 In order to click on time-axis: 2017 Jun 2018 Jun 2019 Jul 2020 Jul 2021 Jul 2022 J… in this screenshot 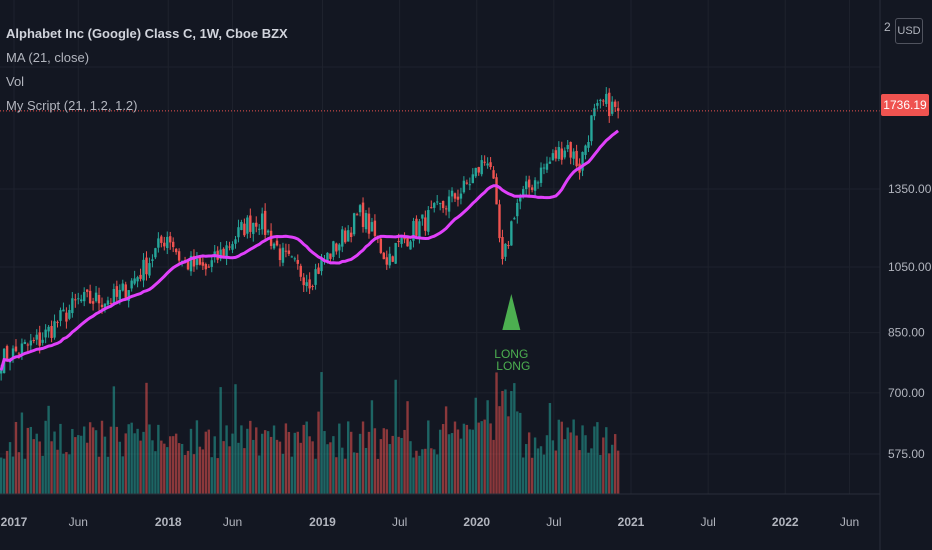, I will do `click(430, 522)`.